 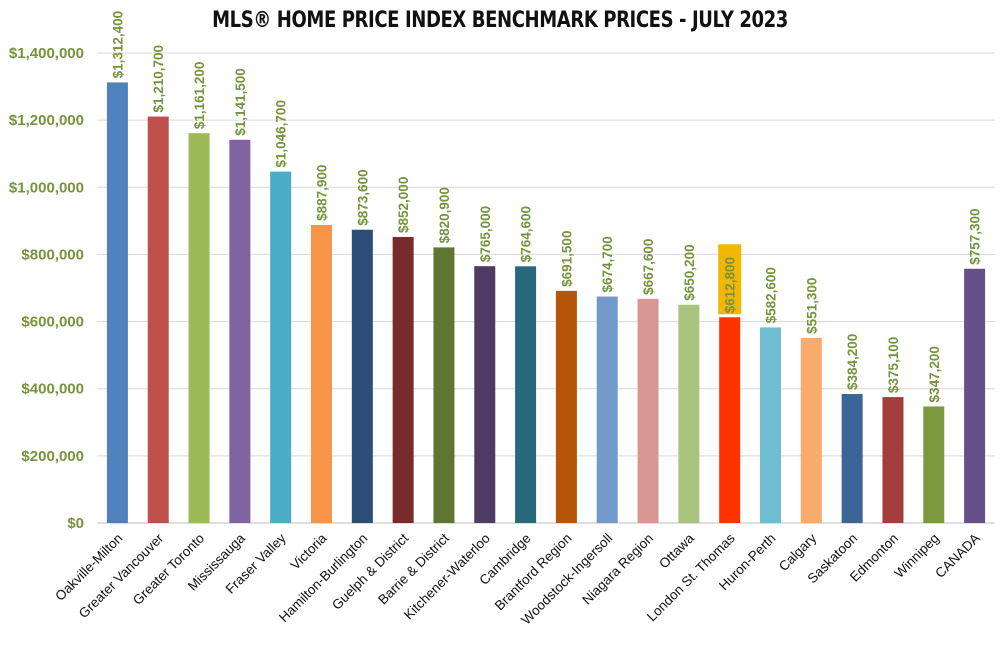 I want to click on data-label: $887,900, so click(x=322, y=193).